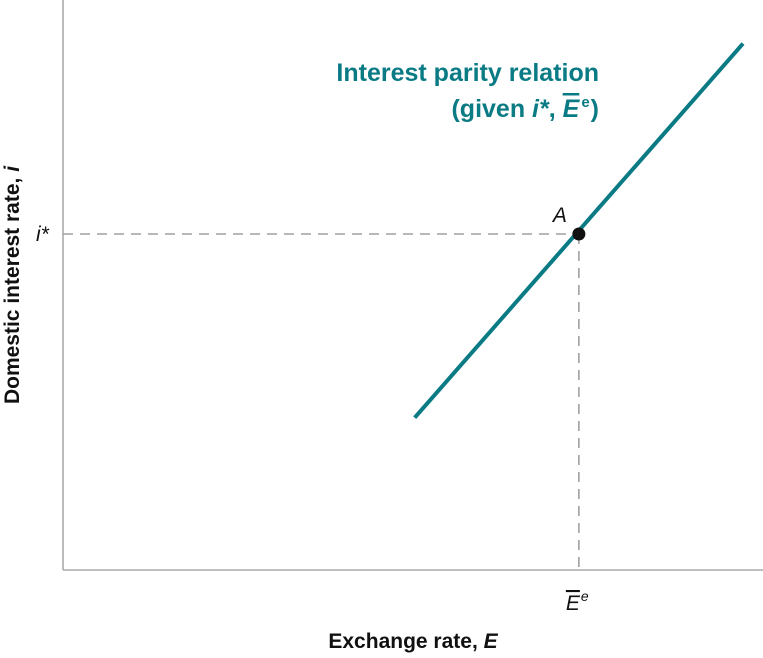 The width and height of the screenshot is (763, 658). What do you see at coordinates (595, 109) in the screenshot?
I see `series-label-suffix: )` at bounding box center [595, 109].